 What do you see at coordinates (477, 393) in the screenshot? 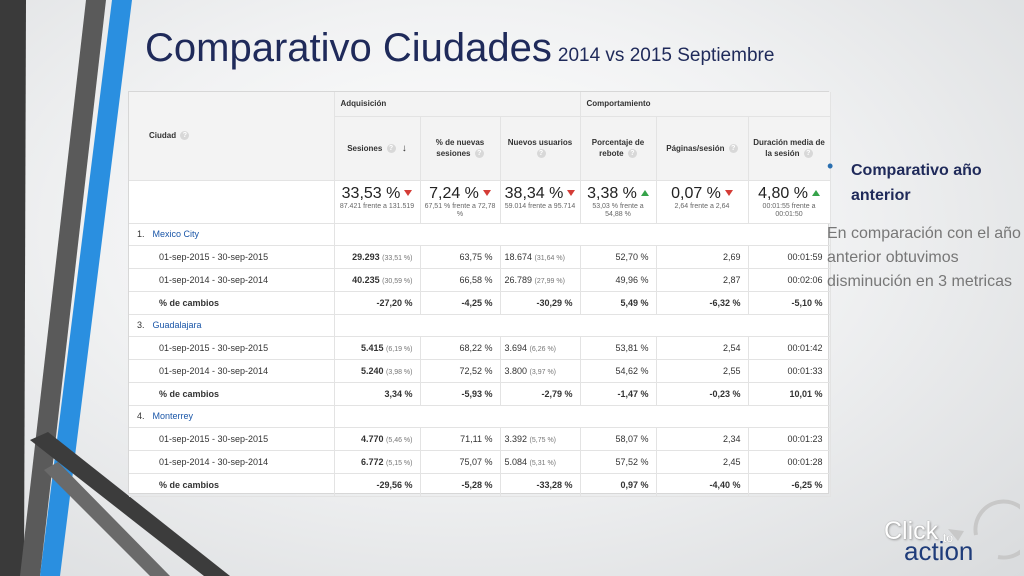
I see `new-sessions-cell-value: -5,93 %` at bounding box center [477, 393].